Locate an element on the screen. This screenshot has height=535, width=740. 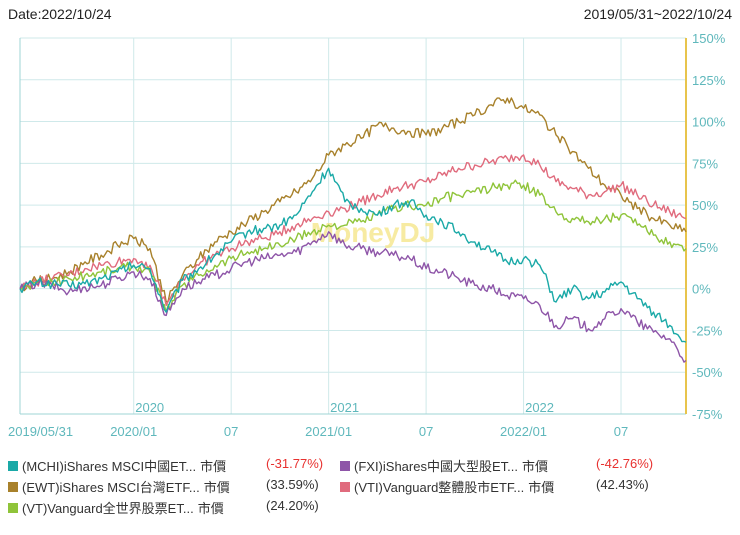
legend-price-ewt: 市價 is located at coordinates (216, 487).